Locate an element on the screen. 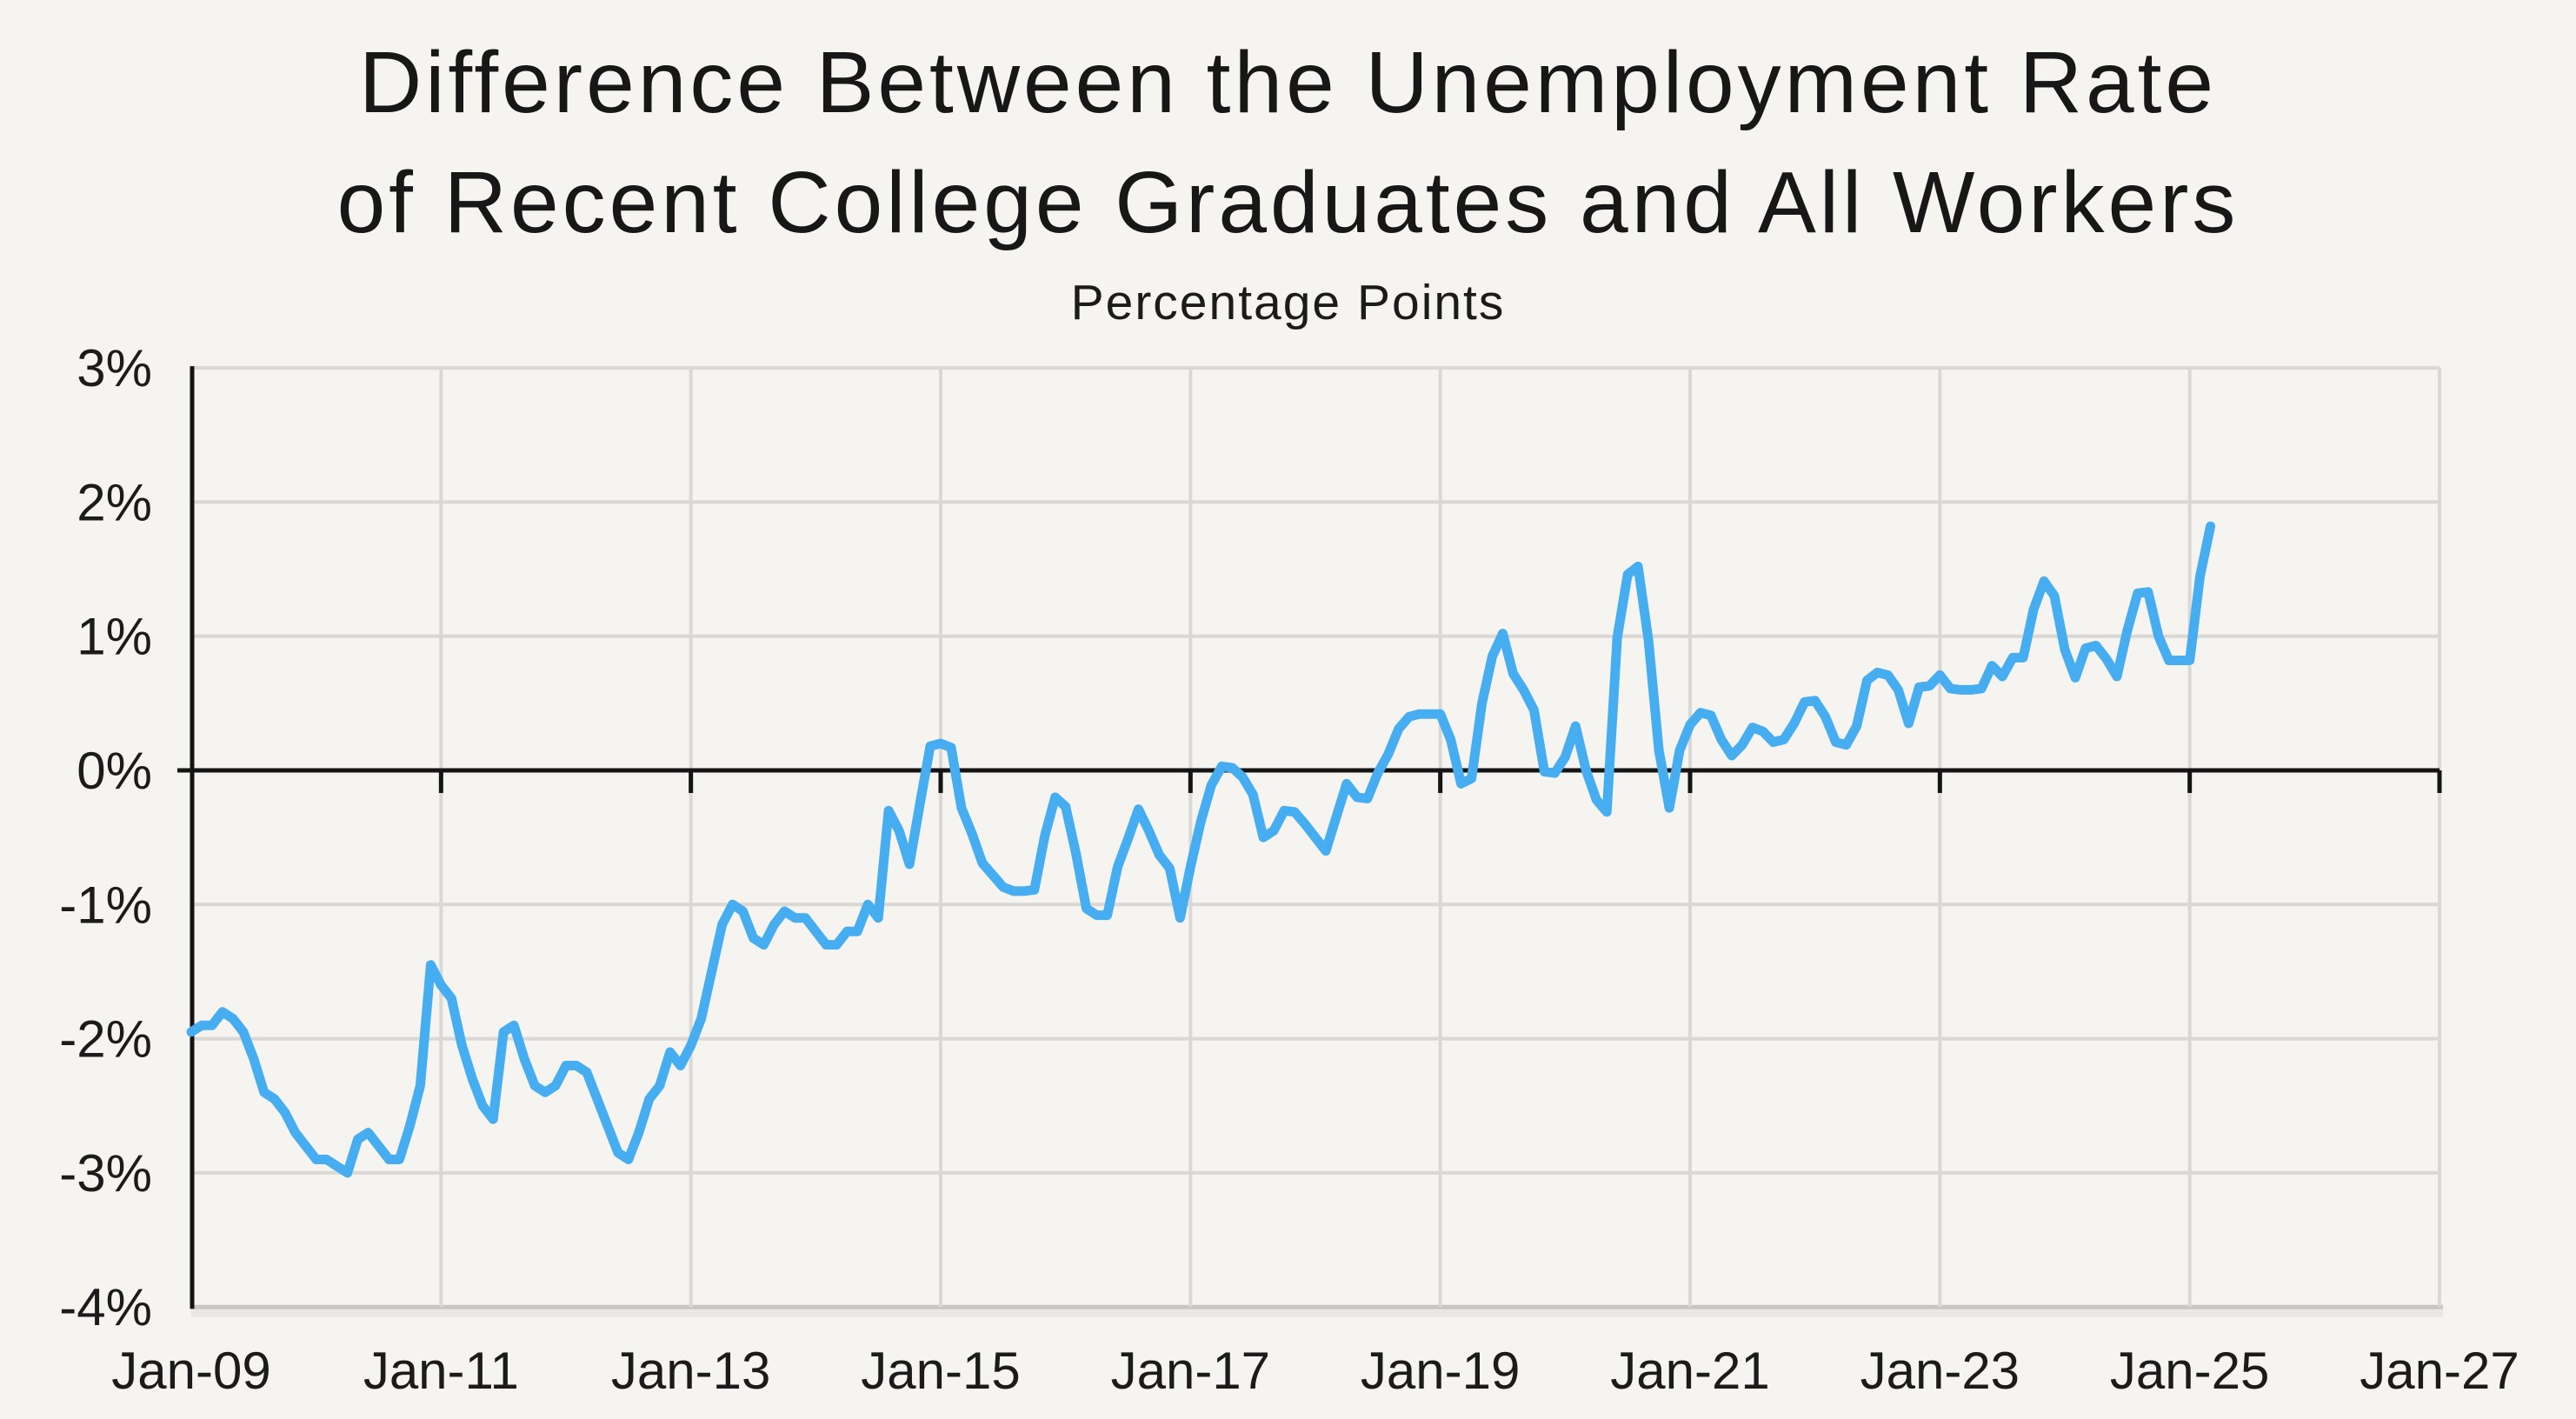  y-tick-label: -4% is located at coordinates (105, 1307).